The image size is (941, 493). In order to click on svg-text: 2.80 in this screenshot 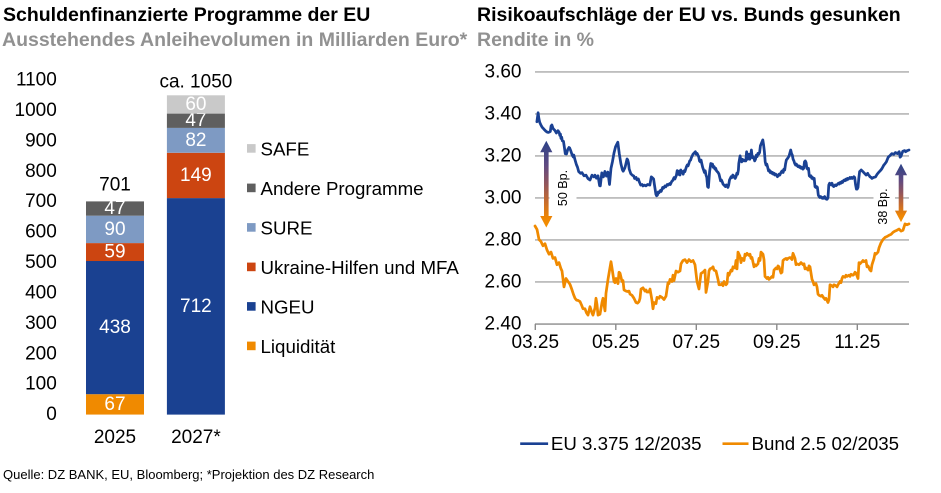, I will do `click(503, 239)`.